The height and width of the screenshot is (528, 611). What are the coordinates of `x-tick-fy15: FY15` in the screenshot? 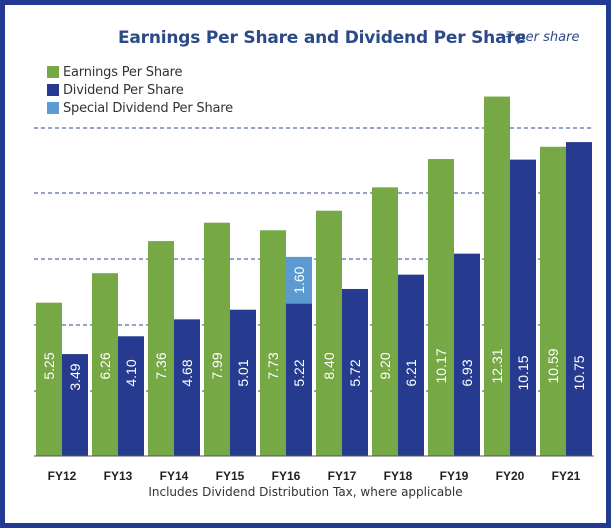 It's located at (230, 476).